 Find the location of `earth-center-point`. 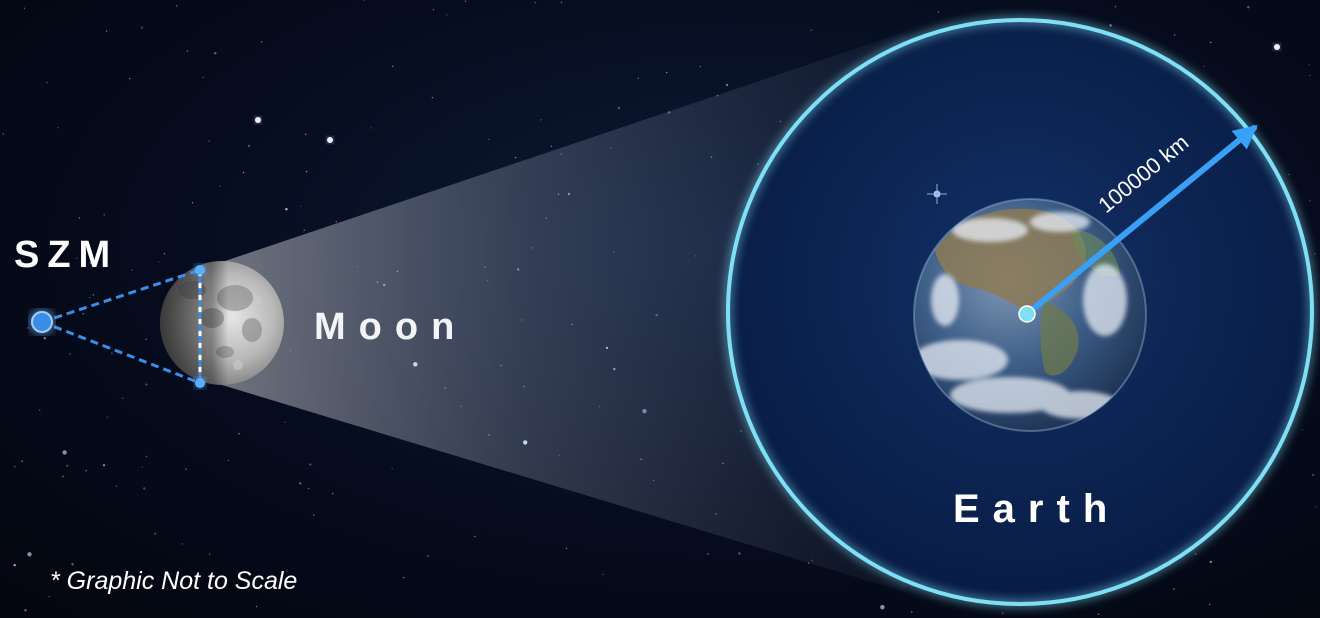

earth-center-point is located at coordinates (1027, 314).